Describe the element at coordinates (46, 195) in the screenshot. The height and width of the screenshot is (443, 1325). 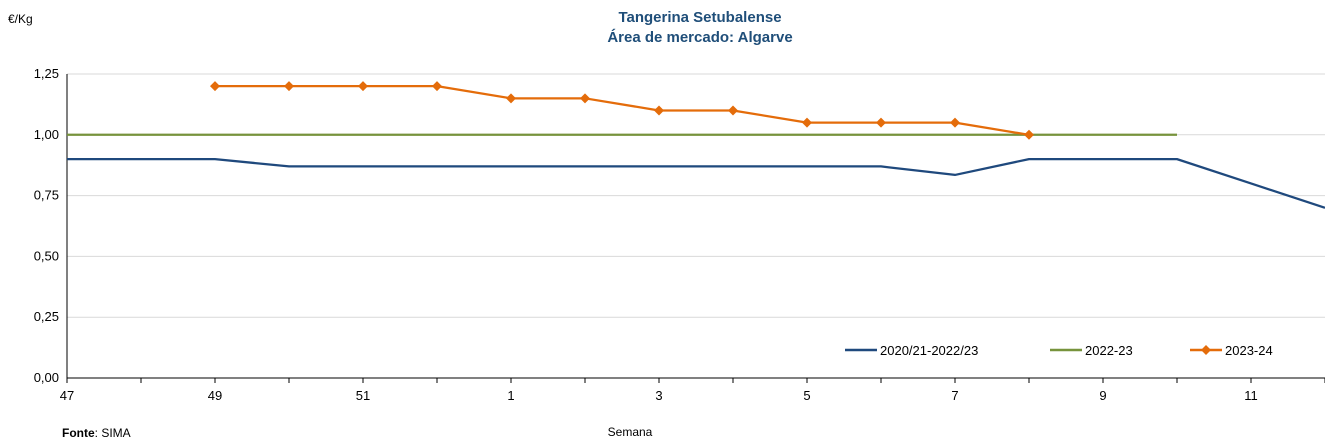
I see `y-tick-label: 0,75` at that location.